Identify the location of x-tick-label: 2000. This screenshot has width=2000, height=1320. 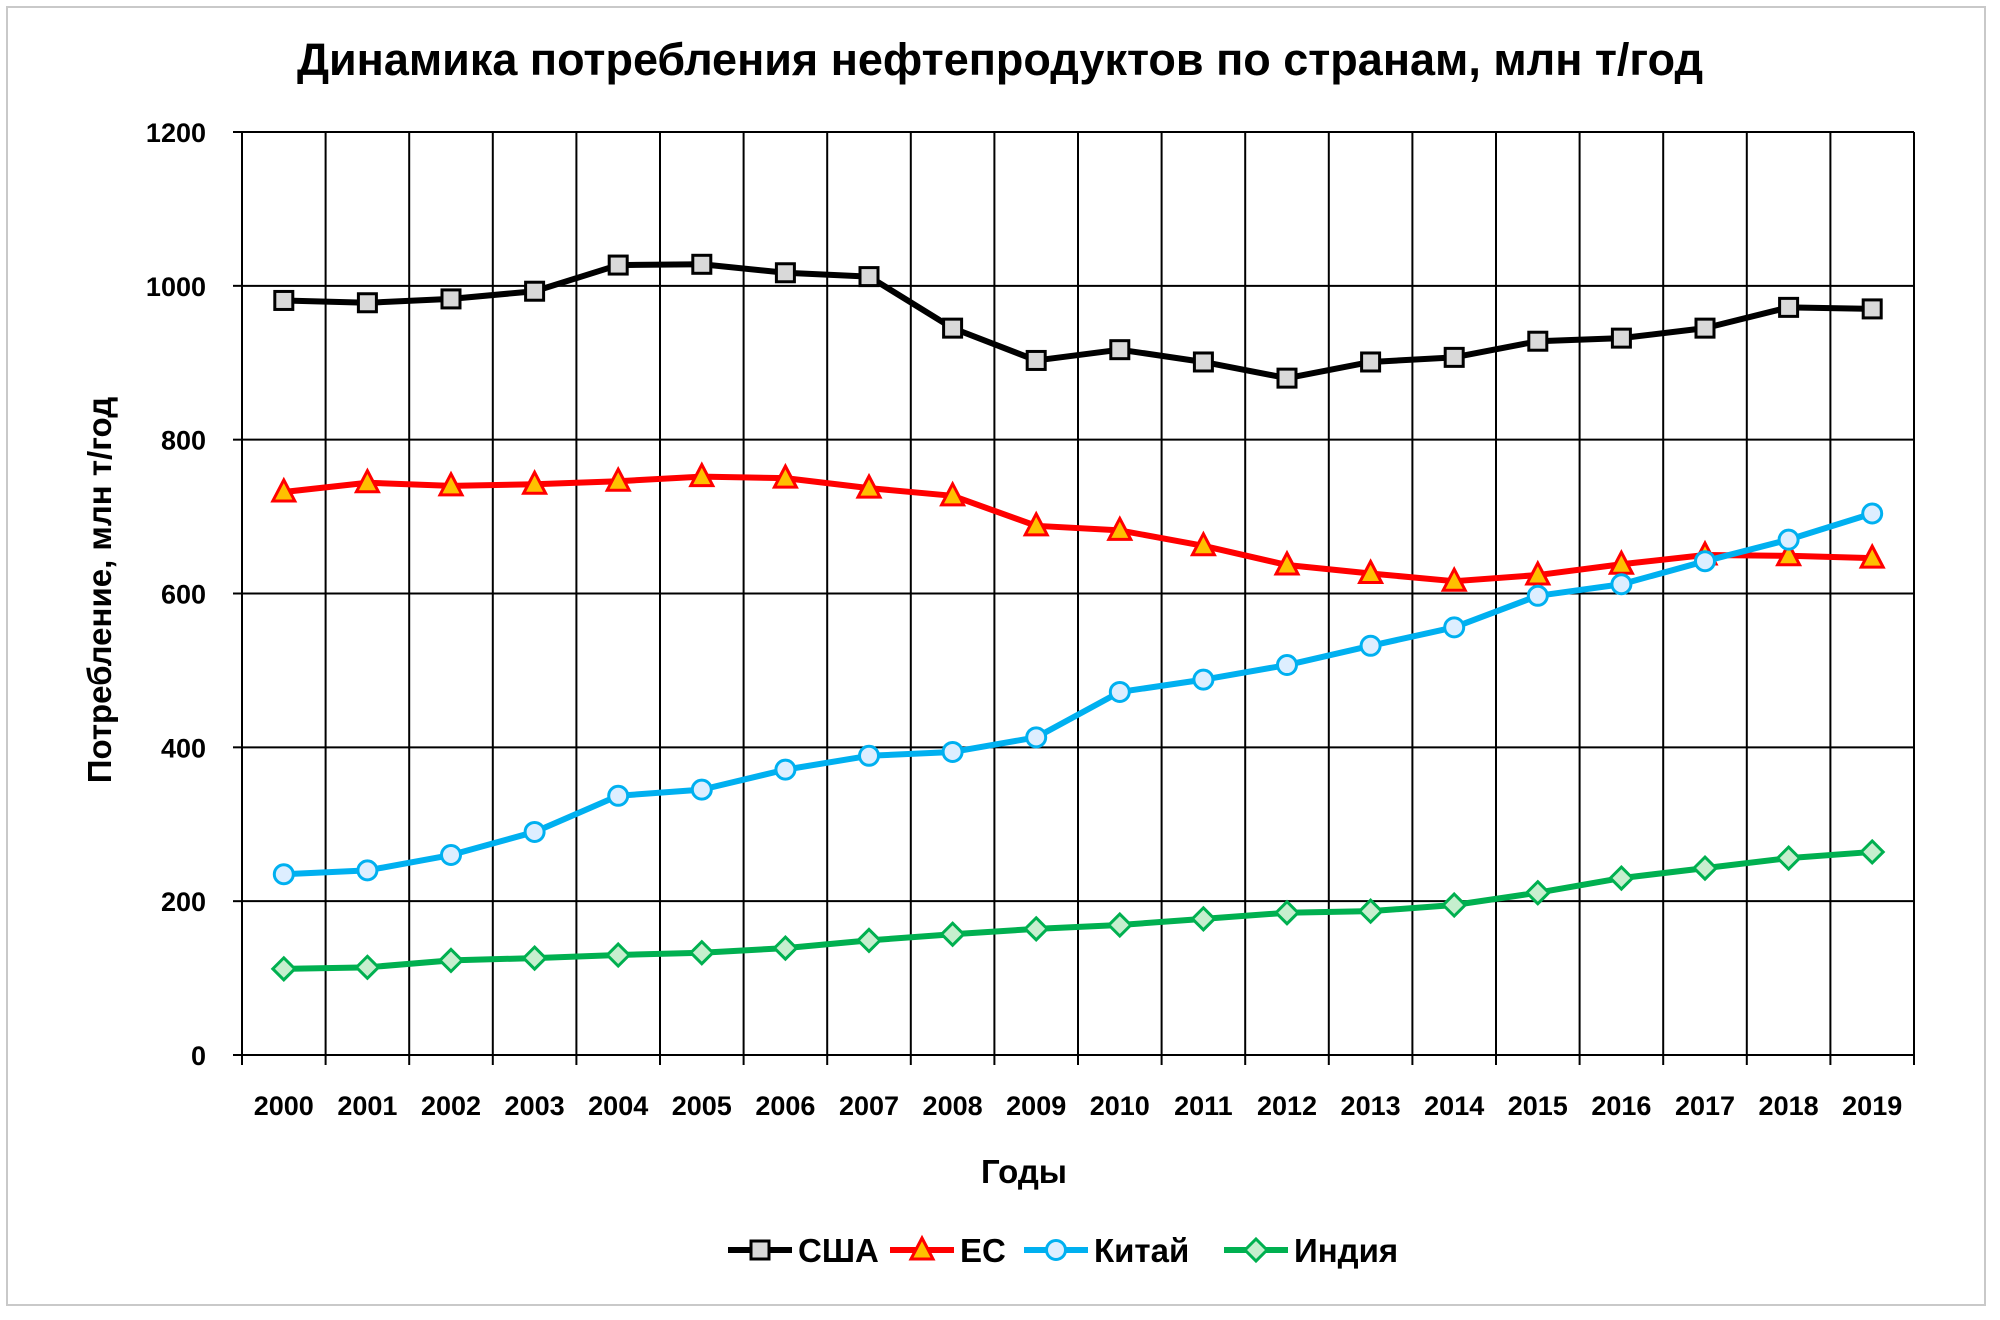
(284, 1106).